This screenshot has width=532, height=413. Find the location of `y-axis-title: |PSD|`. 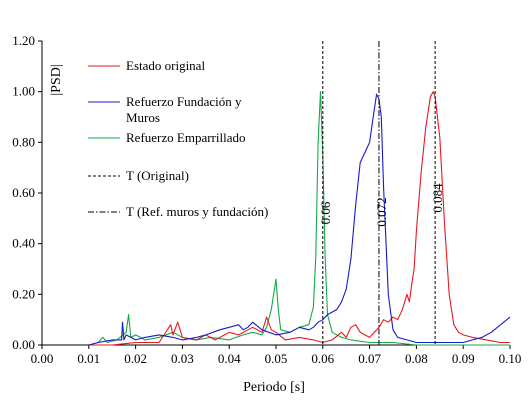

y-axis-title: |PSD| is located at coordinates (56, 79).